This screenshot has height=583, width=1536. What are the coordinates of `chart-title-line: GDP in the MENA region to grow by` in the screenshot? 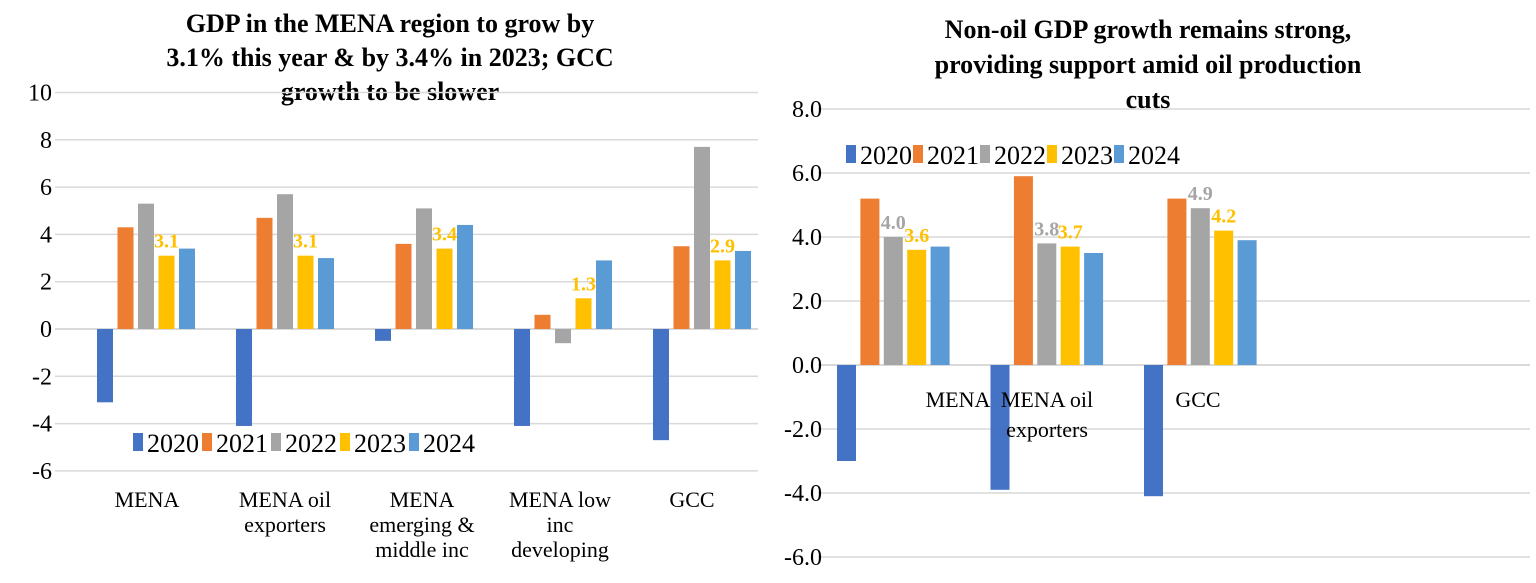 It's located at (390, 23).